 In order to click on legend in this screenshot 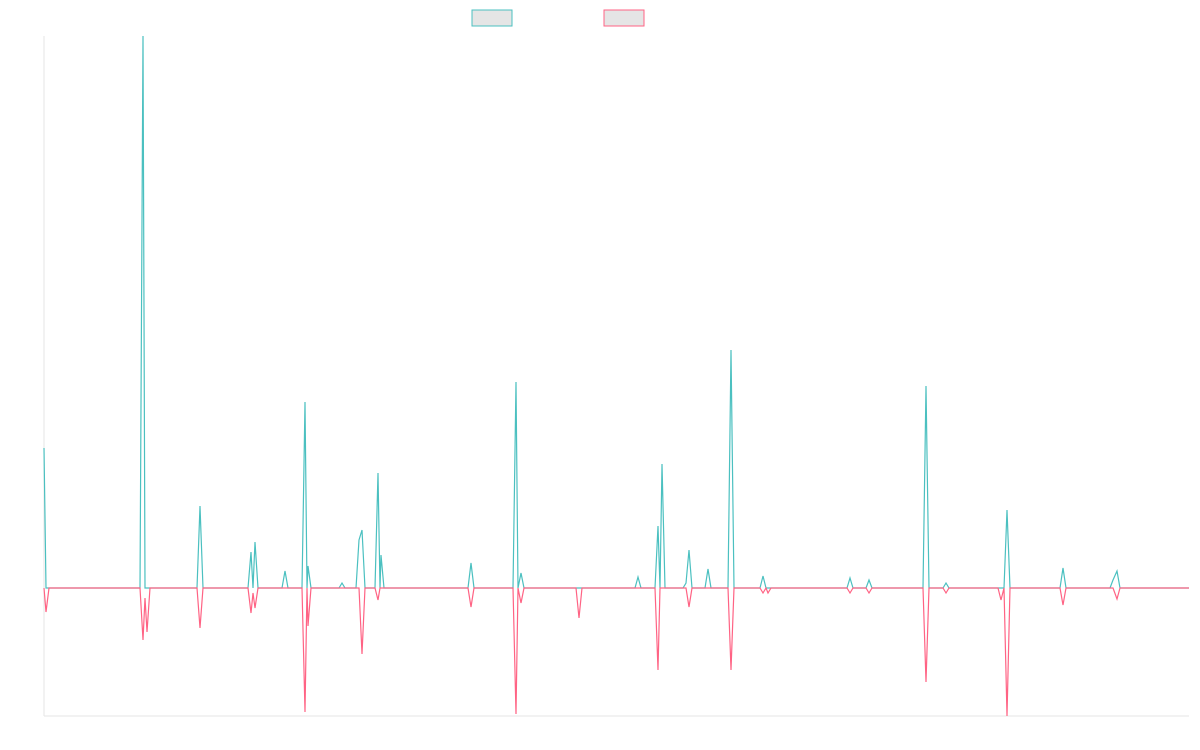, I will do `click(558, 18)`.